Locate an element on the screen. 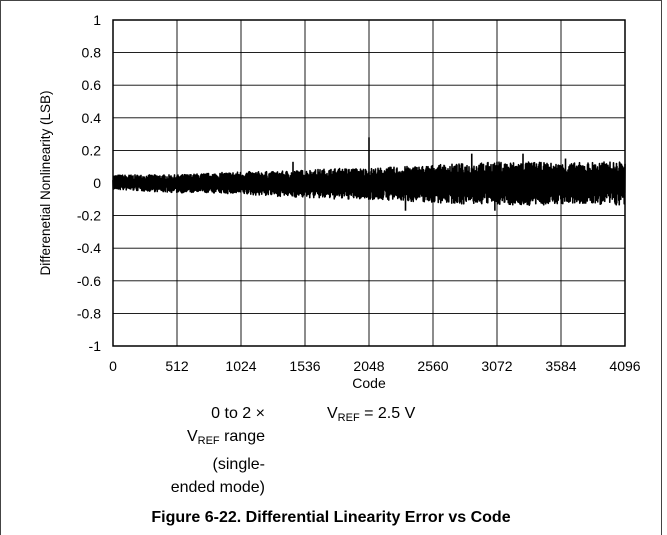 The image size is (667, 535). range-line-2: VREF range (single- is located at coordinates (207, 450).